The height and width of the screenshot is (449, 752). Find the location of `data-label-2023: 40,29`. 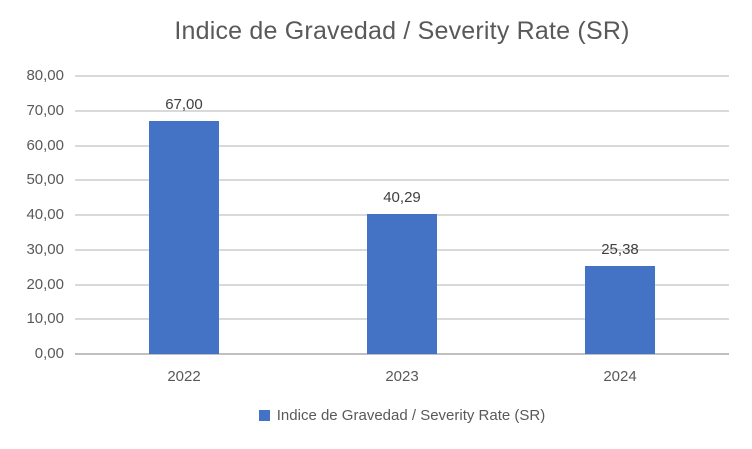

data-label-2023: 40,29 is located at coordinates (402, 197).